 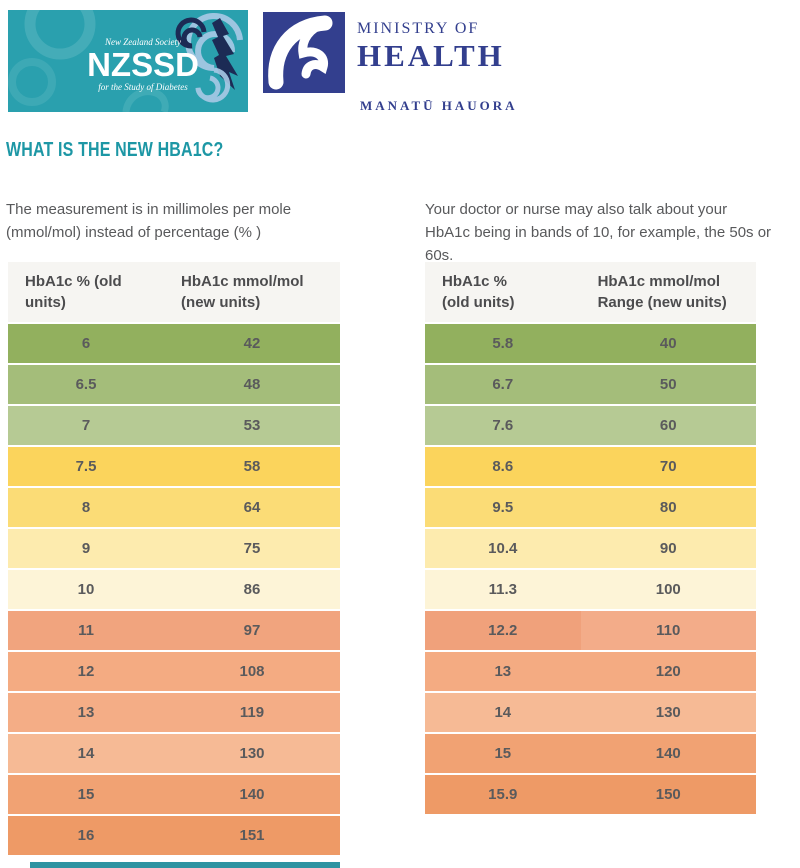 I want to click on new-units-value: 150, so click(x=668, y=793).